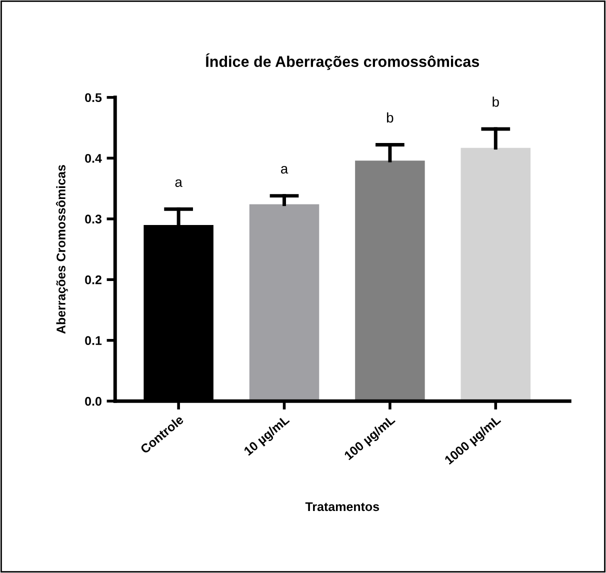  What do you see at coordinates (342, 507) in the screenshot?
I see `x-axis-title: Tratamentos` at bounding box center [342, 507].